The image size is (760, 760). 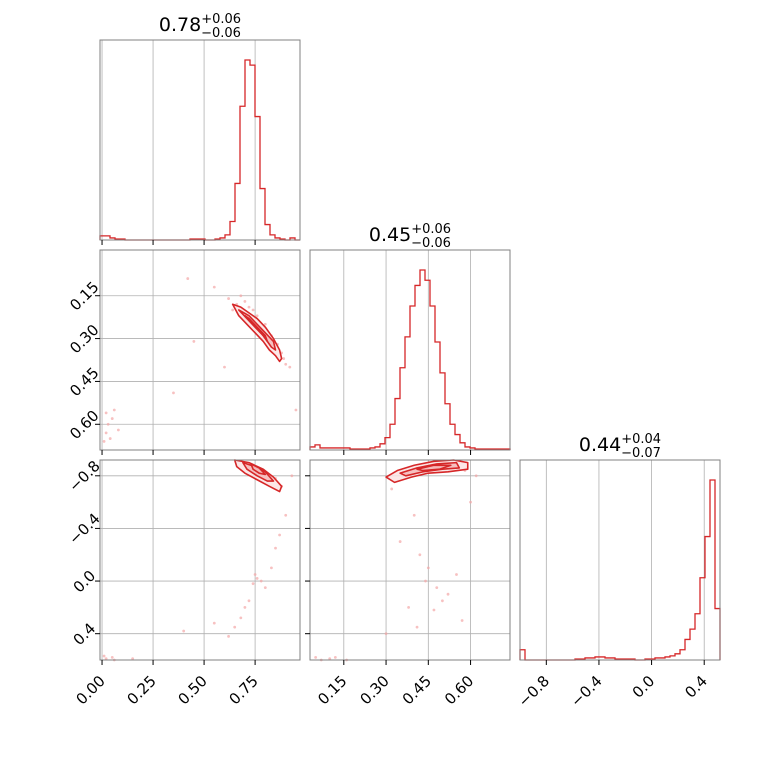 What do you see at coordinates (332, 690) in the screenshot?
I see `x-tick-label-param2: 0.15` at bounding box center [332, 690].